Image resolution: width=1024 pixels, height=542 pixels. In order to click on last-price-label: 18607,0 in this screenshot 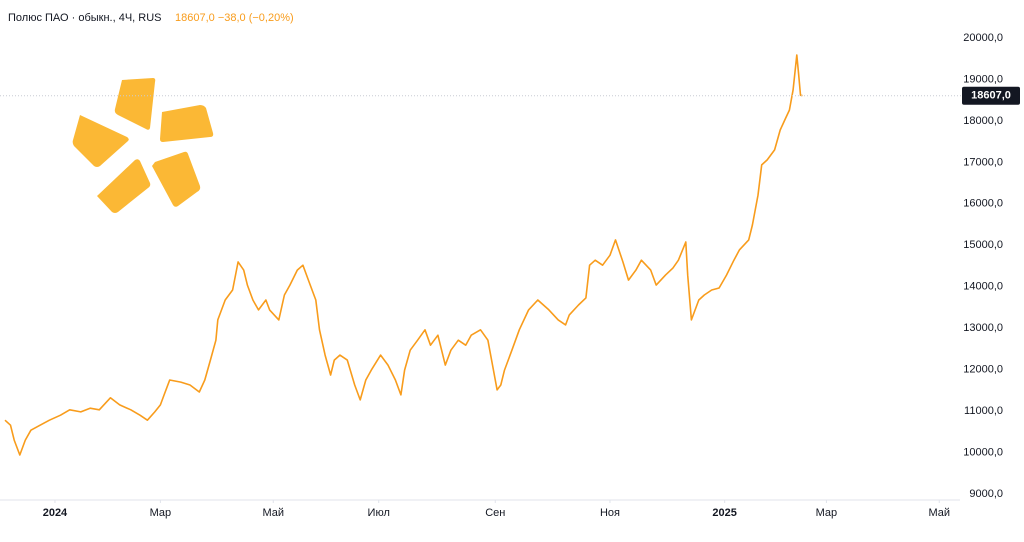, I will do `click(991, 96)`.